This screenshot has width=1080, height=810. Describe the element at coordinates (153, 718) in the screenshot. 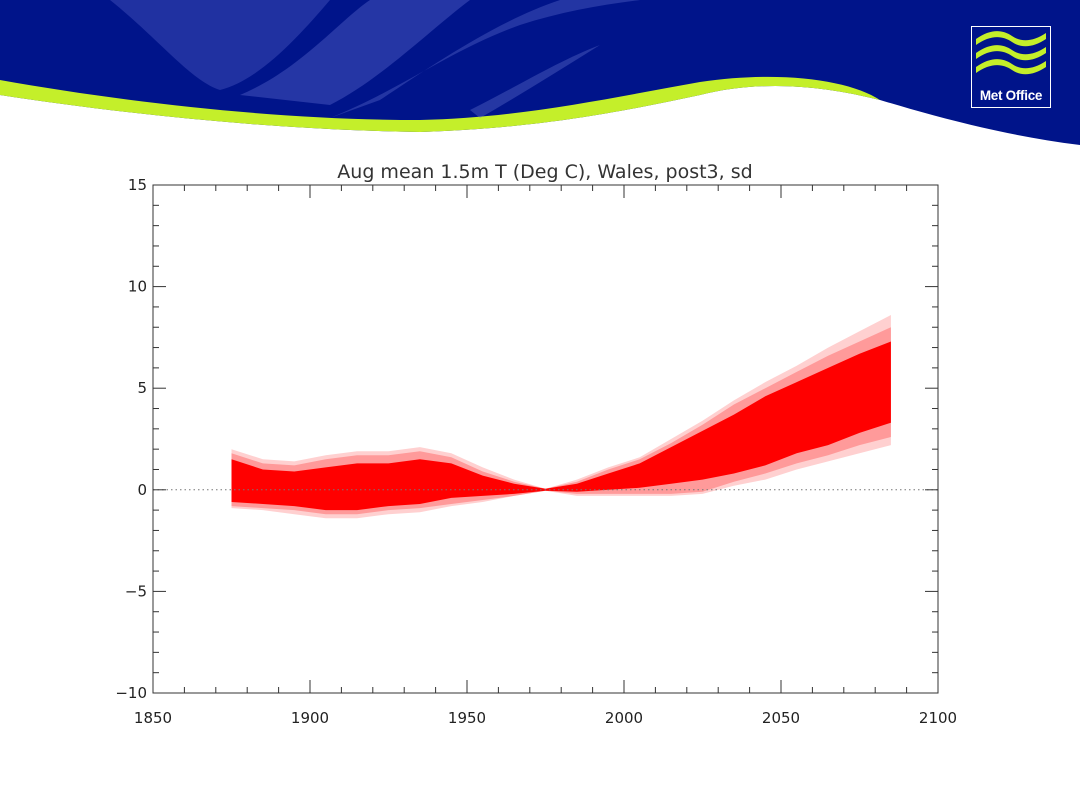

I see `x-tick-label: 1850` at that location.